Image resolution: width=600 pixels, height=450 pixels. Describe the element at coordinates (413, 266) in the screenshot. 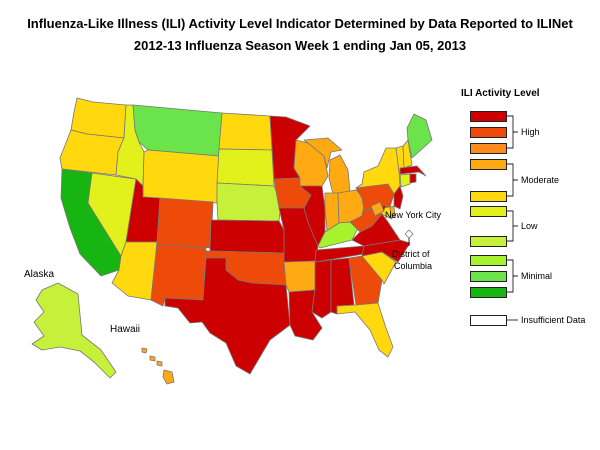

I see `label-dc-line2: Columbia` at that location.